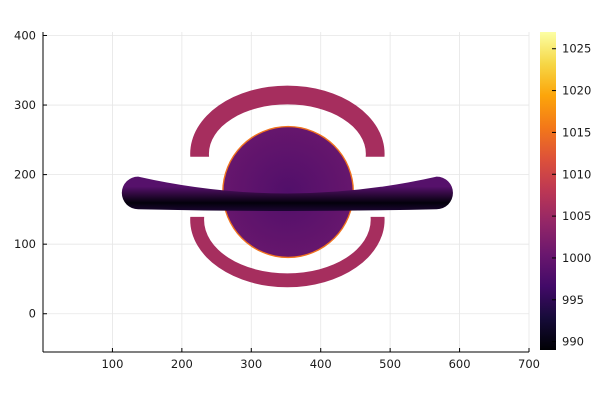  I want to click on y-tick-label-0: 0, so click(32, 314).